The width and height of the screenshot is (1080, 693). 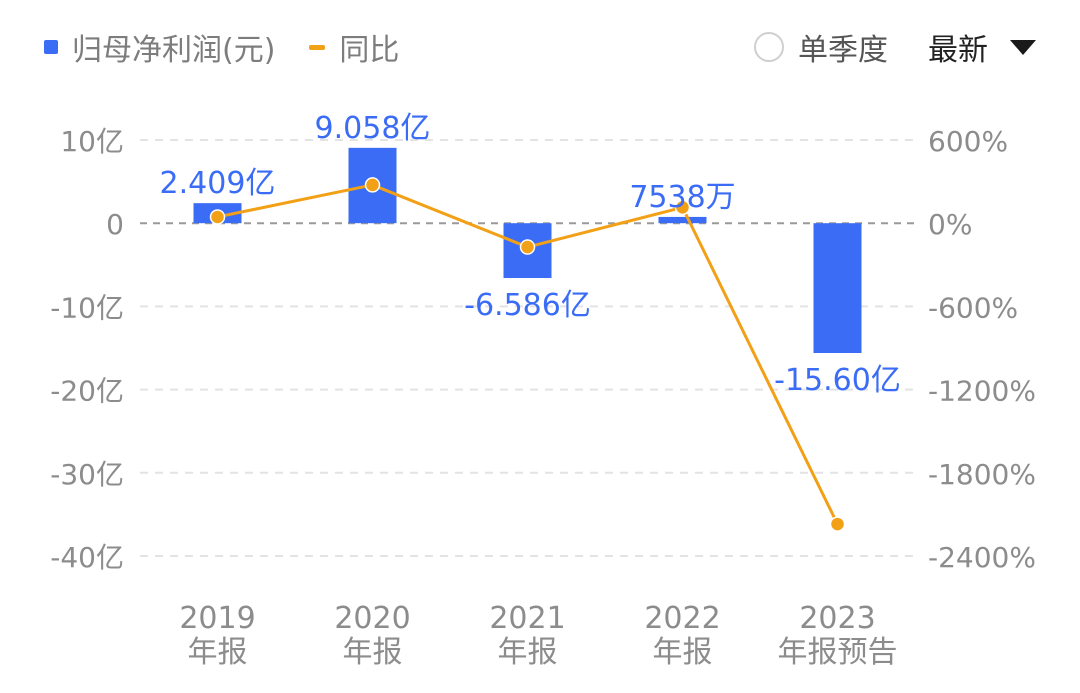 What do you see at coordinates (1023, 47) in the screenshot?
I see `caret-down-icon` at bounding box center [1023, 47].